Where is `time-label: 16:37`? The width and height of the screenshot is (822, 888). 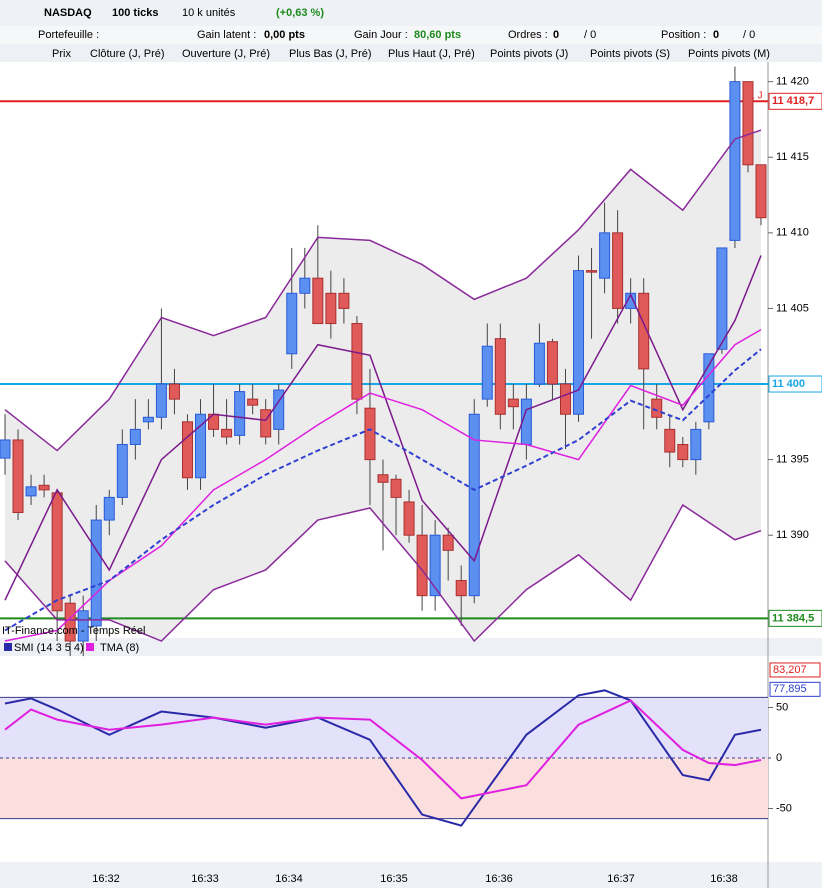
time-label: 16:37 is located at coordinates (621, 879).